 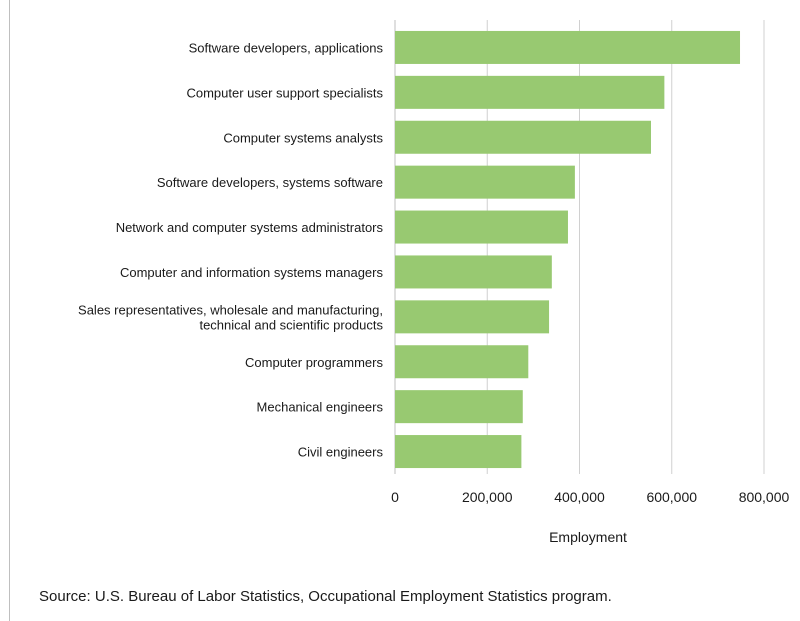 I want to click on category-label: Computer systems analysts, so click(x=303, y=137).